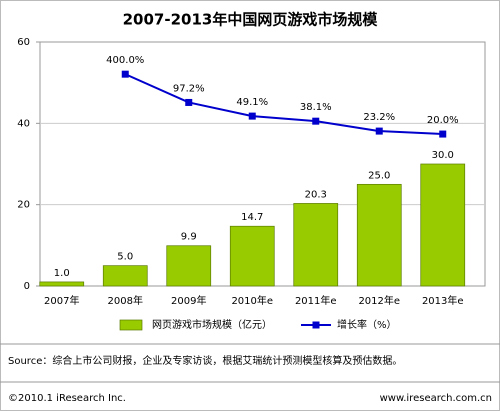 This screenshot has width=500, height=411. I want to click on chart-title: 2007-2013年中国网页游戏市场规模, so click(251, 20).